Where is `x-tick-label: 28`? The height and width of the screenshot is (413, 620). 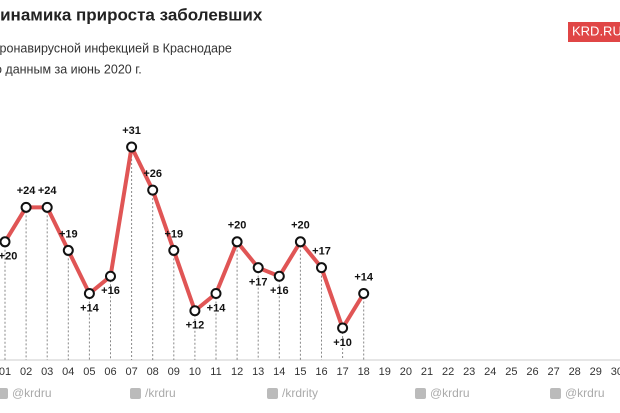 x-tick-label: 28 is located at coordinates (575, 372).